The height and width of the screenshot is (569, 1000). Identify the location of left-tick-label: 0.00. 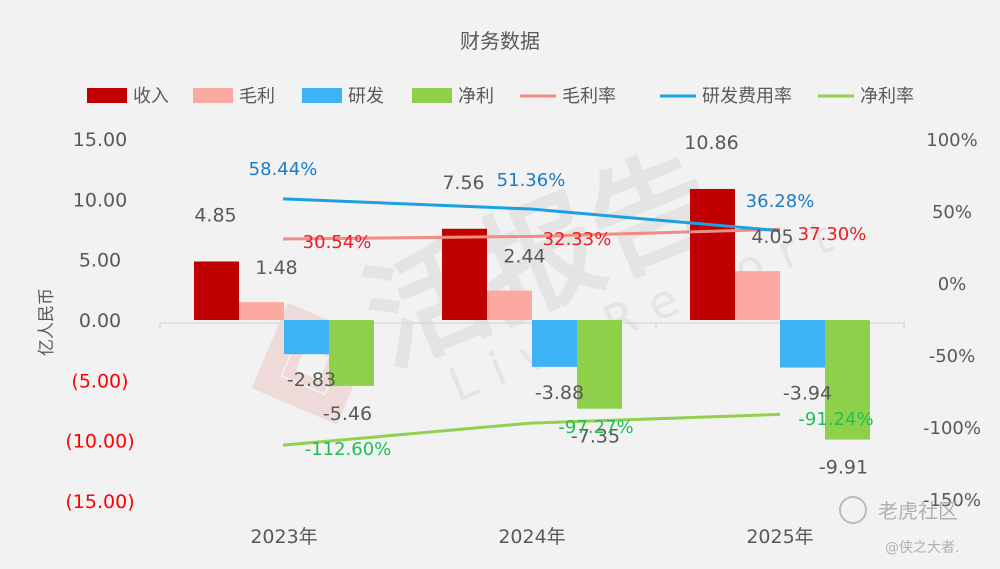
(100, 321).